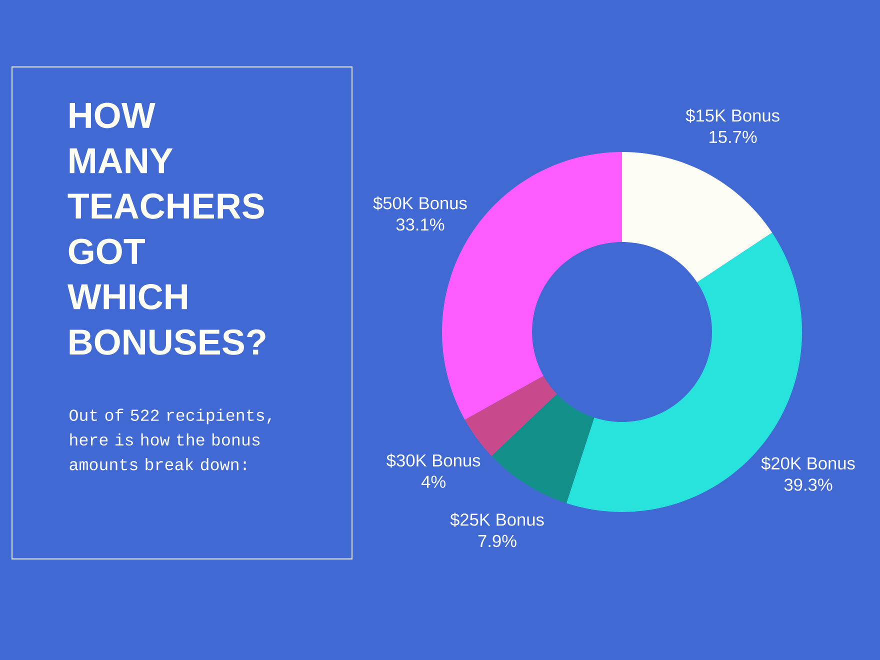  Describe the element at coordinates (497, 519) in the screenshot. I see `slice-label: $25K Bonus` at that location.